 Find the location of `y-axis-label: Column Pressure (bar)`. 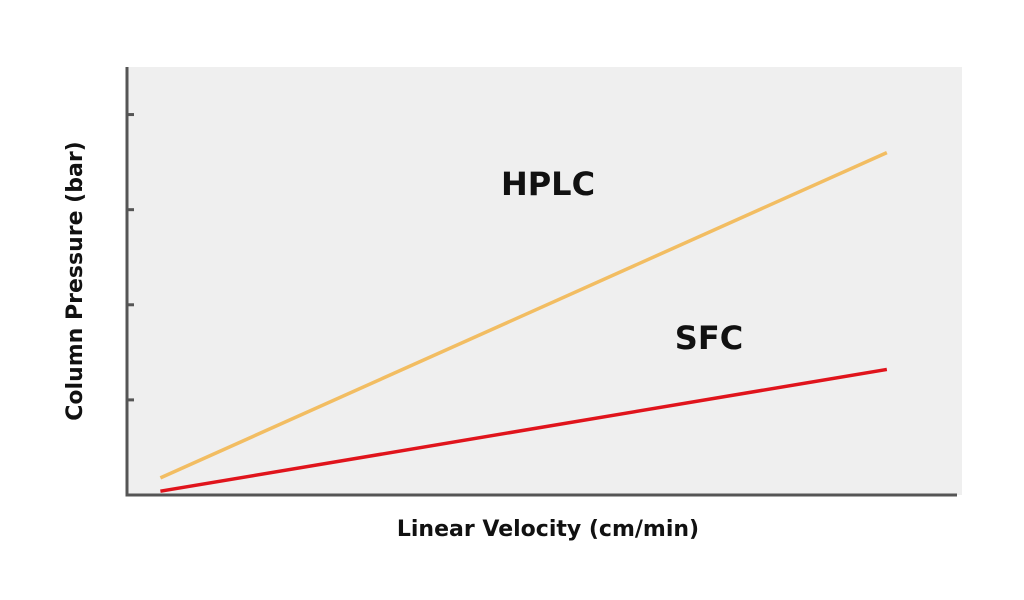

y-axis-label: Column Pressure (bar) is located at coordinates (75, 280).